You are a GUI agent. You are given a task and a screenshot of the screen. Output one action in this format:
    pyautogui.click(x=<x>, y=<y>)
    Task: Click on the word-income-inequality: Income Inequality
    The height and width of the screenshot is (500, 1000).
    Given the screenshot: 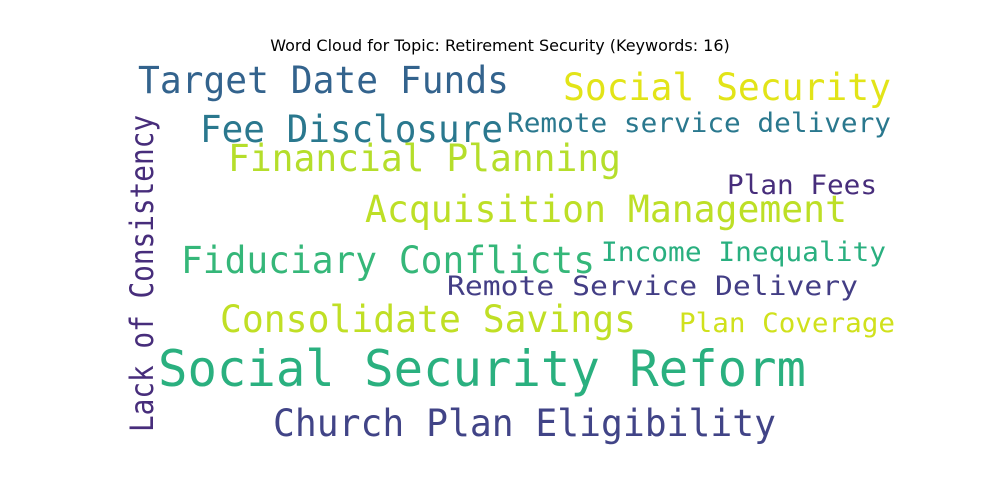 What is the action you would take?
    pyautogui.click(x=743, y=252)
    